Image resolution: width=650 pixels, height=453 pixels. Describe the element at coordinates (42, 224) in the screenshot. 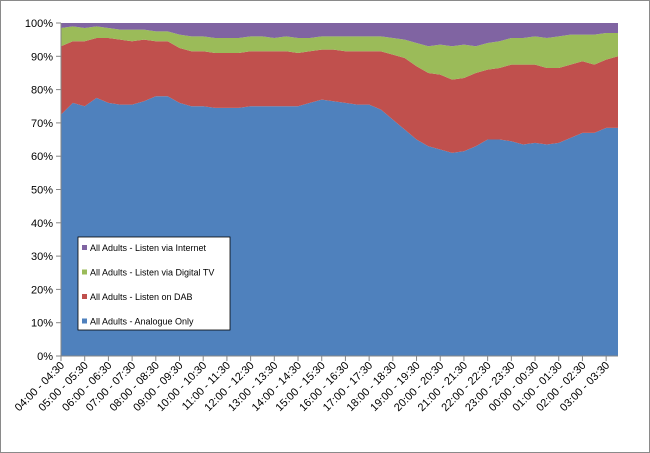

I see `y-tick-label: 40%` at that location.